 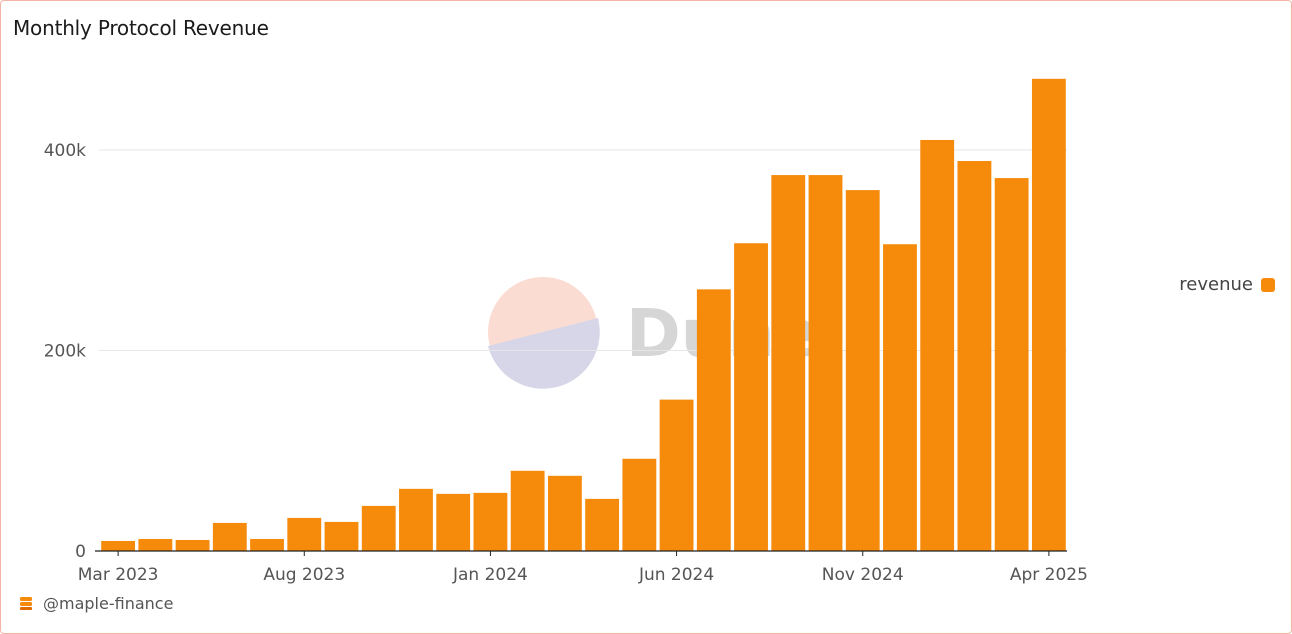 I want to click on x-tick-label: Nov 2024, so click(x=863, y=575).